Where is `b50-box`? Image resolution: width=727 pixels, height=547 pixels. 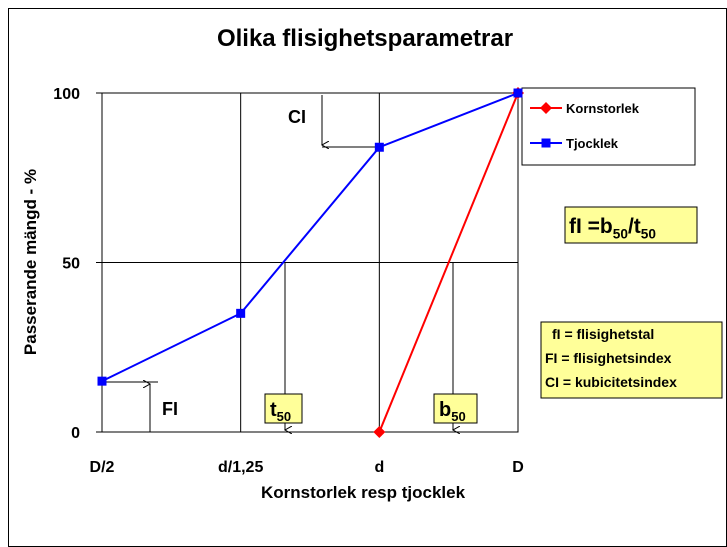 b50-box is located at coordinates (455, 408).